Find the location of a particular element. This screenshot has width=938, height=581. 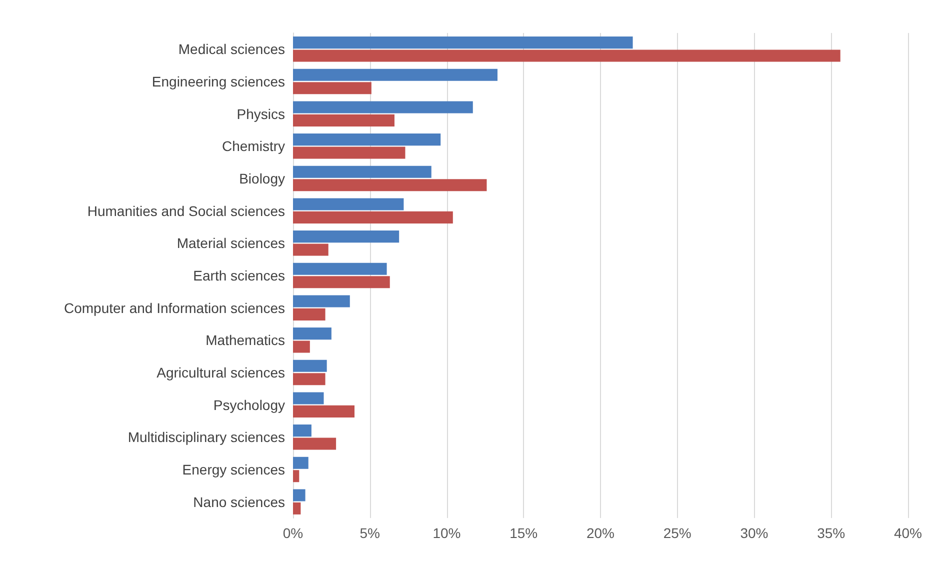

y-tick-label: Mathematics is located at coordinates (245, 340).